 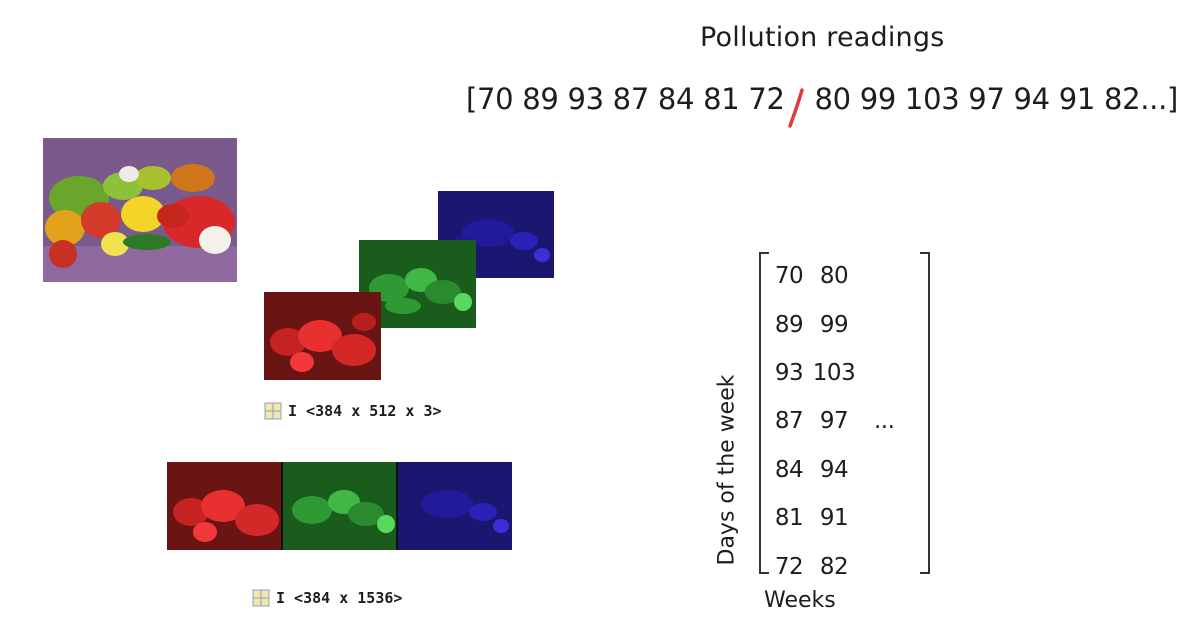 I want to click on matrix-left-bracket, so click(x=764, y=413).